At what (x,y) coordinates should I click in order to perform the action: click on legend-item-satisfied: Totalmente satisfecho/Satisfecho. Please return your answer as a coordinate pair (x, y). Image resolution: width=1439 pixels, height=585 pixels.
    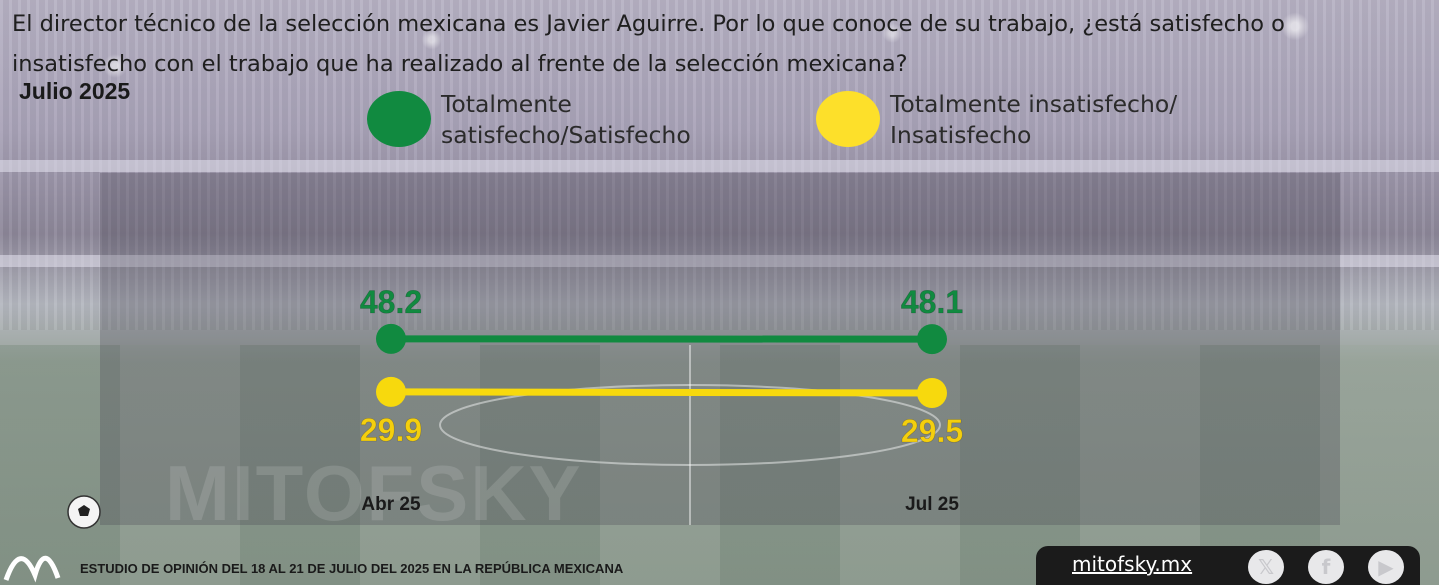
    Looking at the image, I should click on (529, 120).